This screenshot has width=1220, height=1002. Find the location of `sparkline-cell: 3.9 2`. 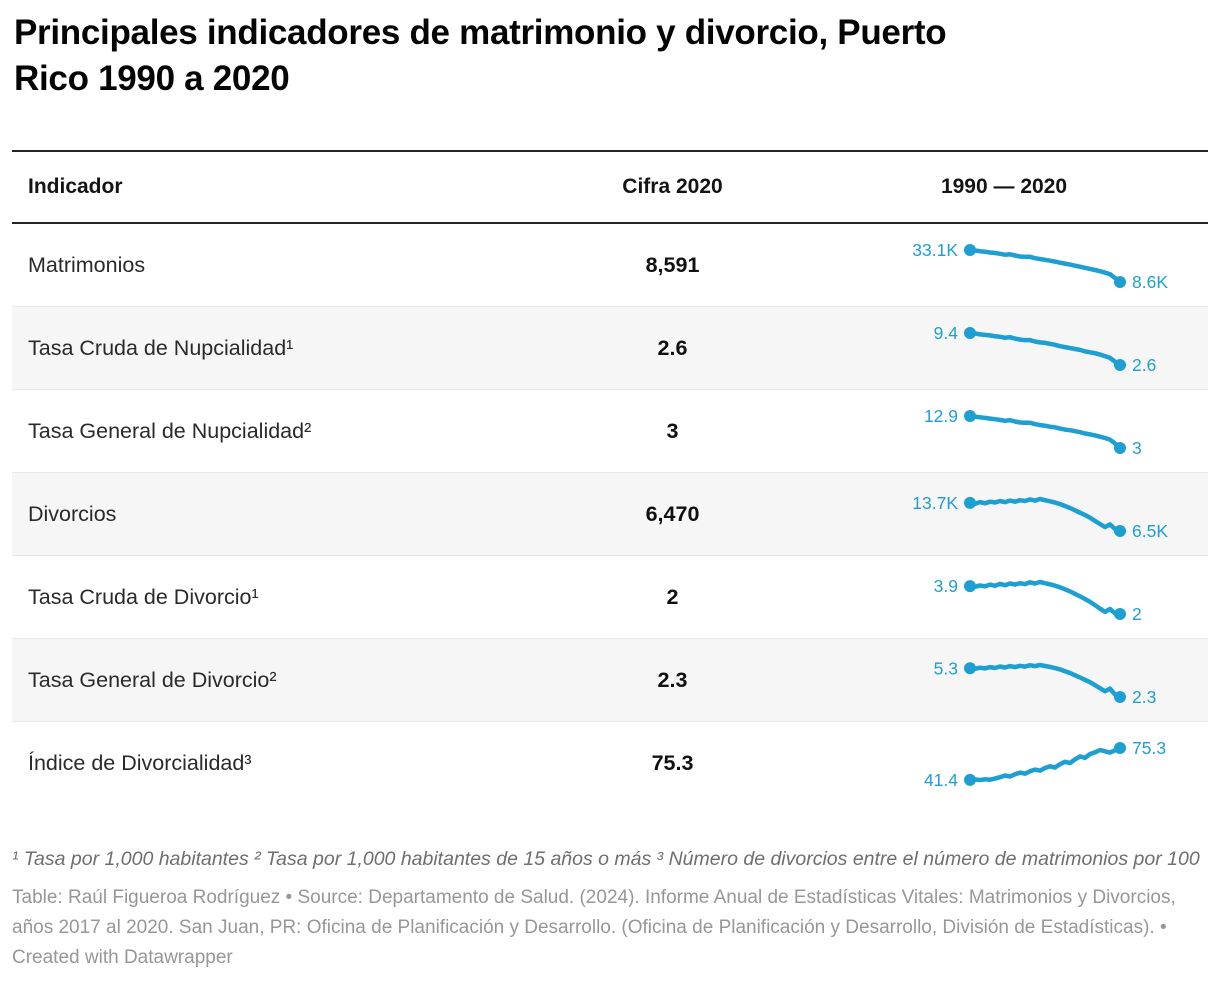

sparkline-cell: 3.9 2 is located at coordinates (1004, 597).